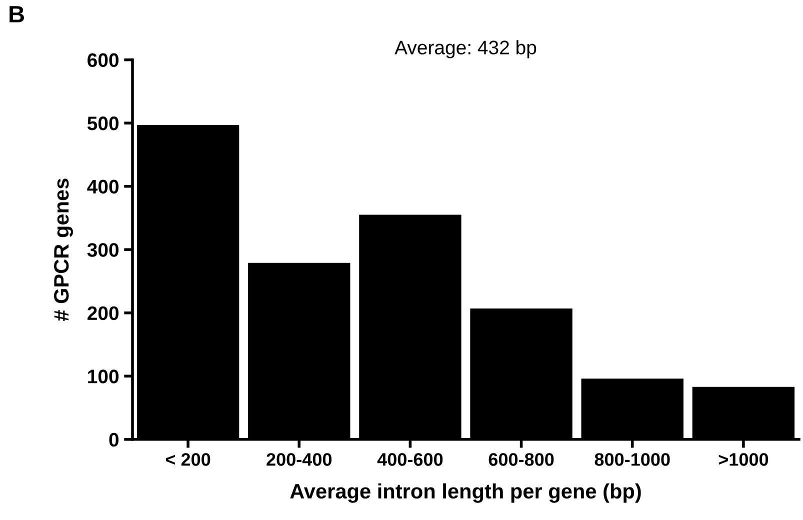 Image resolution: width=803 pixels, height=520 pixels. I want to click on x-axis-title: Average intron length per gene (bp), so click(465, 493).